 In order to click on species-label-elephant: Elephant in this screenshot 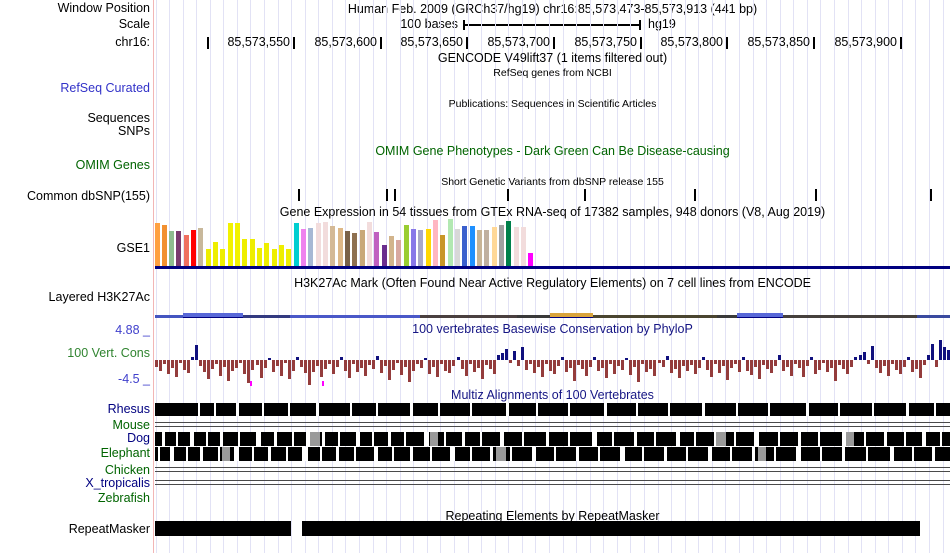, I will do `click(125, 453)`.